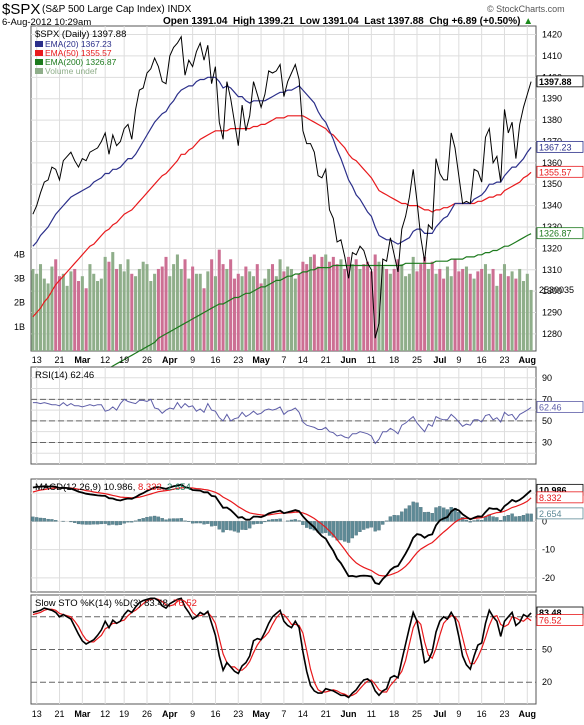 The width and height of the screenshot is (584, 725). What do you see at coordinates (548, 578) in the screenshot?
I see `macd-tick-label: -20` at bounding box center [548, 578].